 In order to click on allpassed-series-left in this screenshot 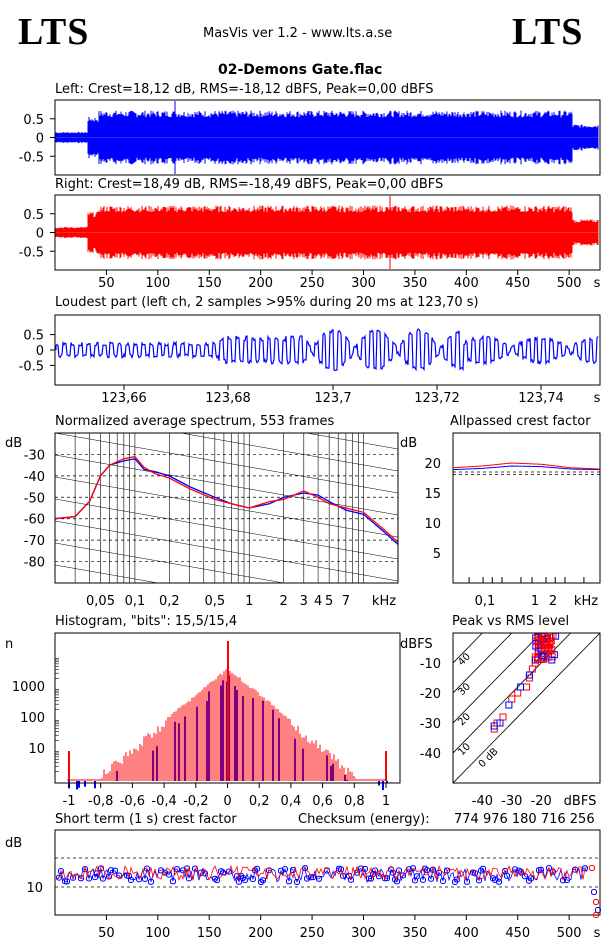, I will do `click(526, 468)`.